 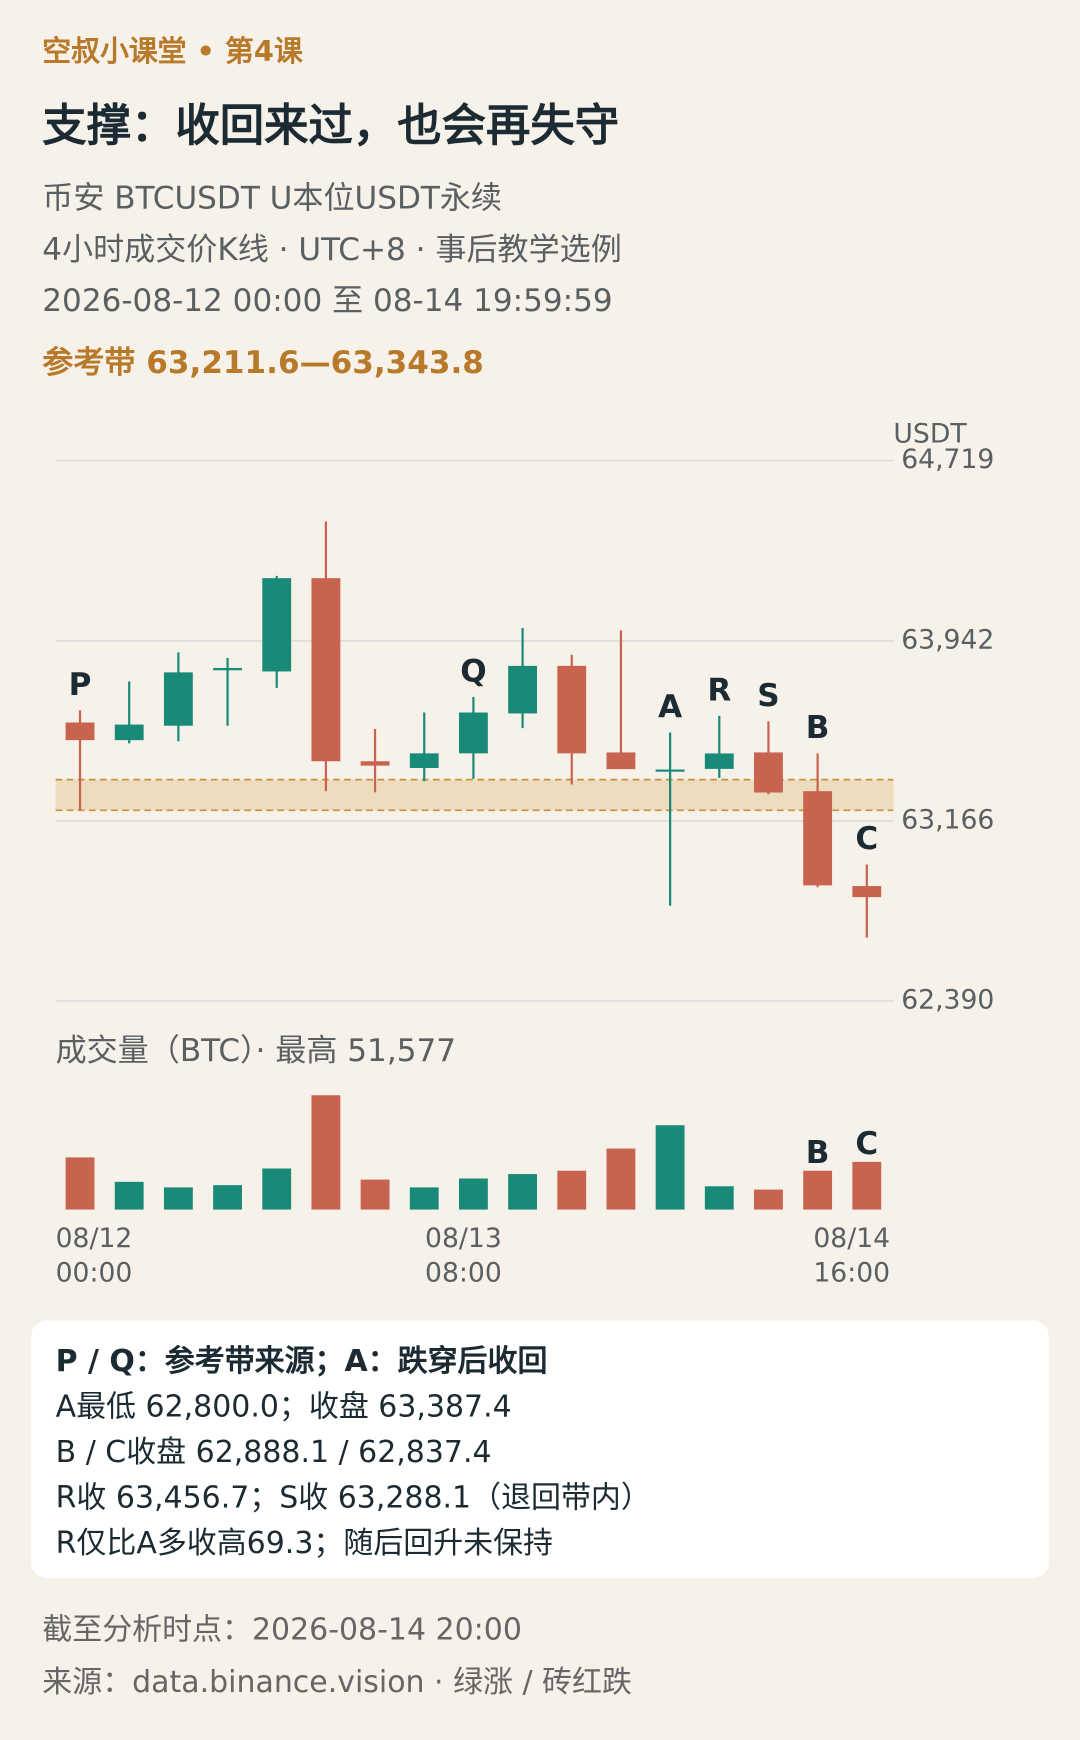 I want to click on y-tick-label: 63,166, so click(x=947, y=819).